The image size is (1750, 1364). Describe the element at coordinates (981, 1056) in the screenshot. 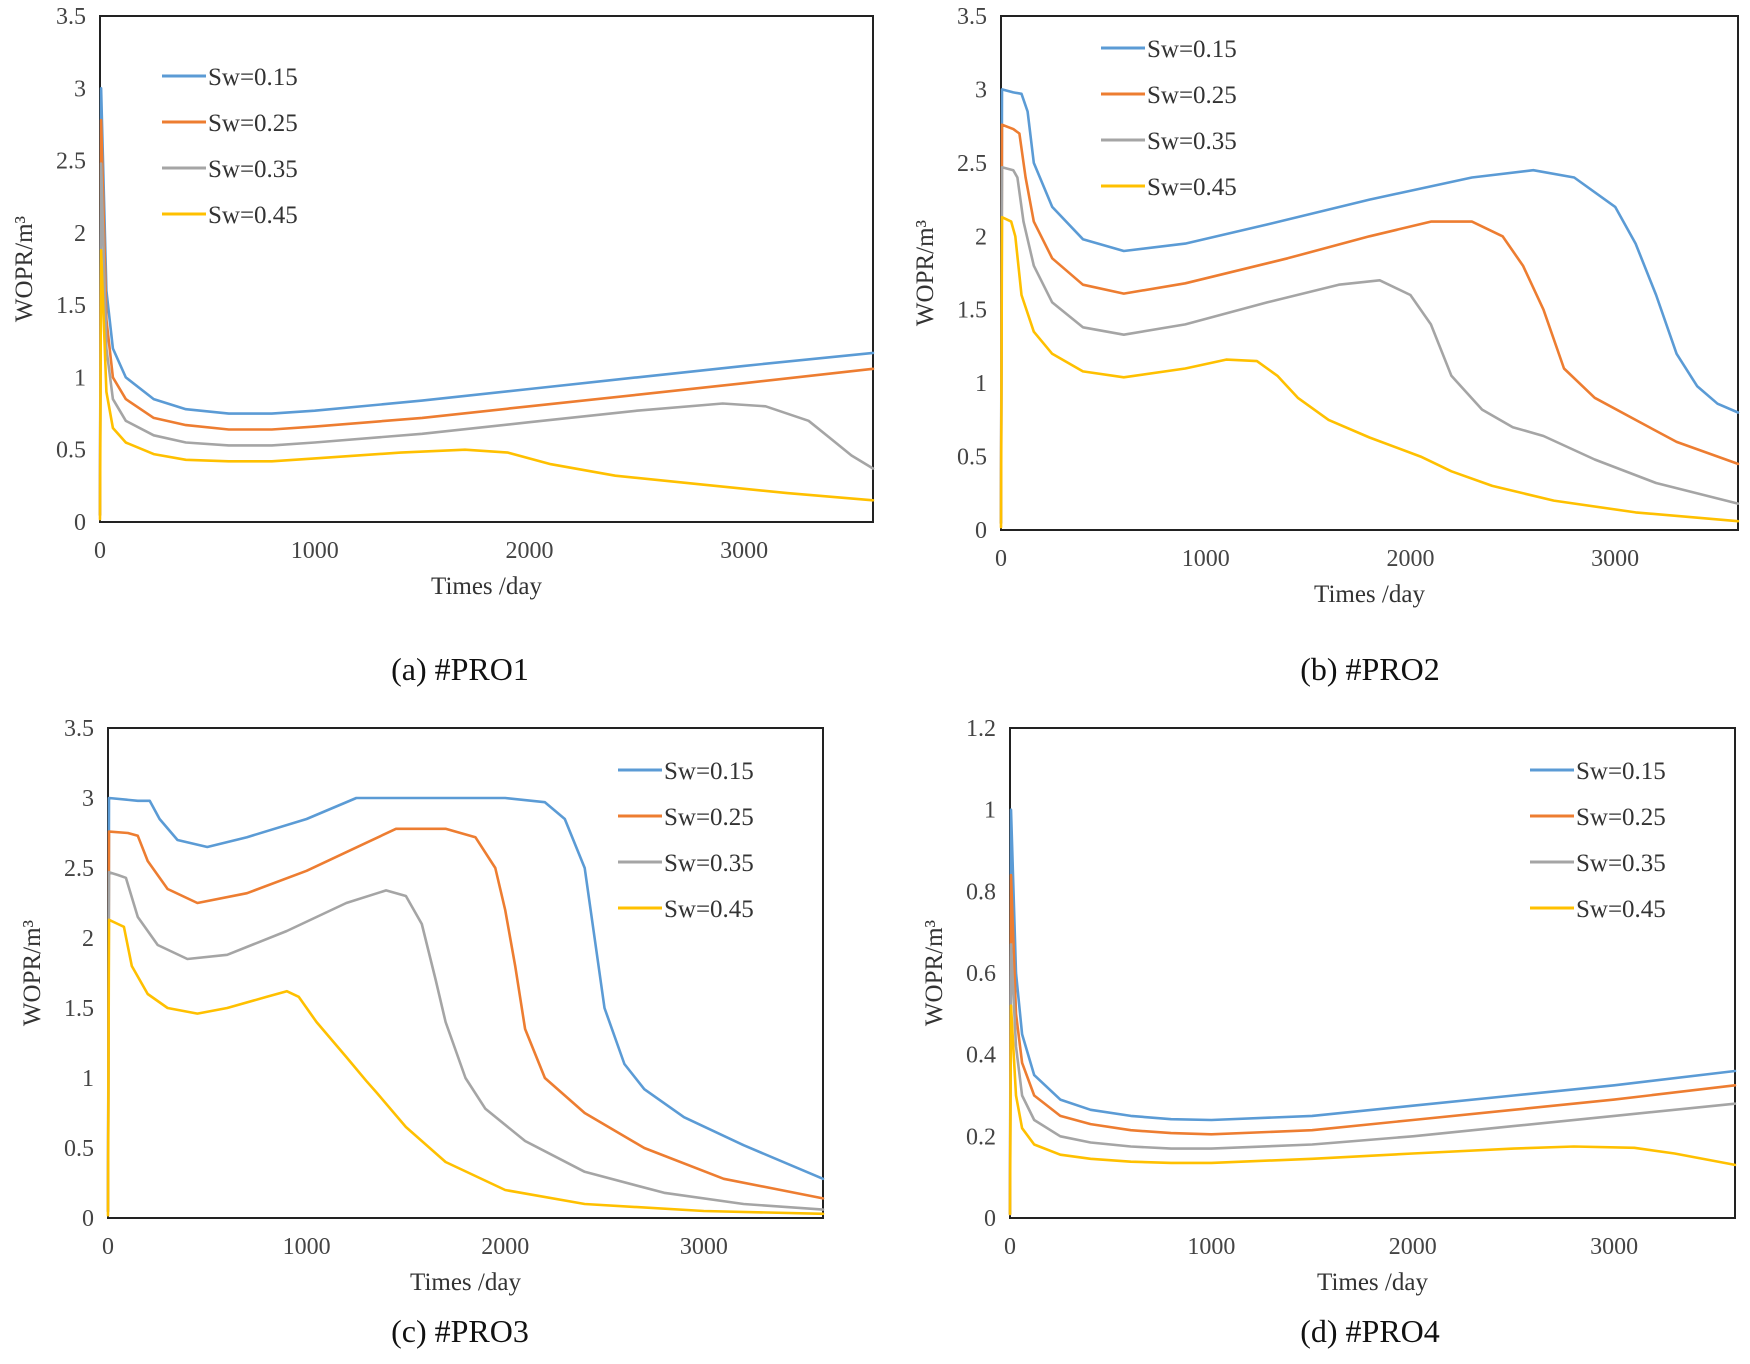

I see `y-tick-label: 0.4` at that location.